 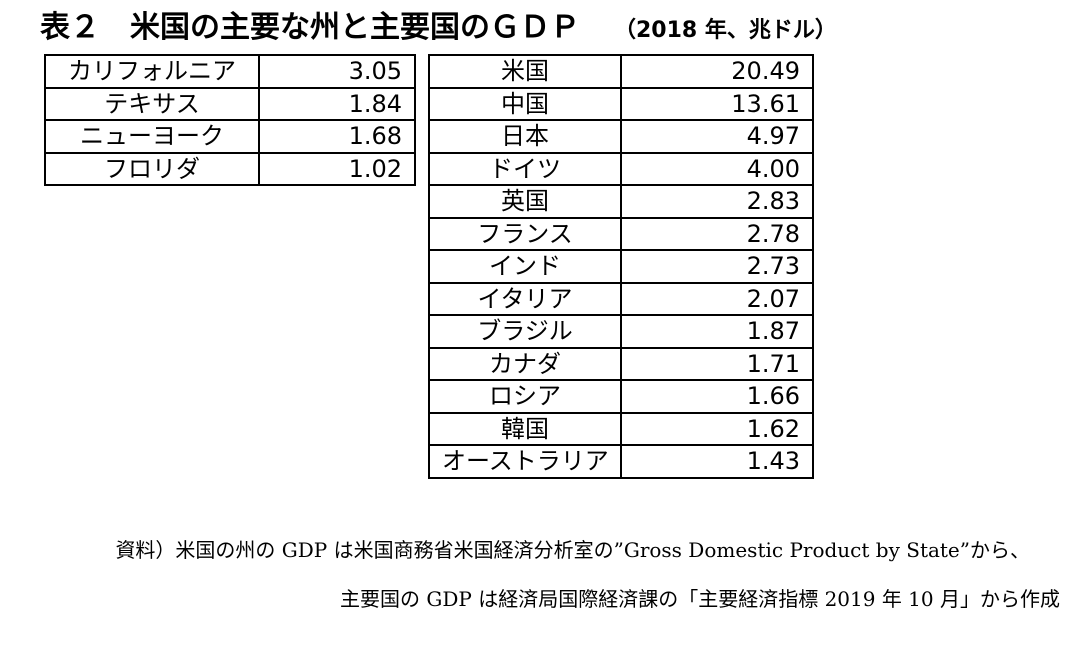 I want to click on country-name: オーストラリア, so click(x=525, y=461).